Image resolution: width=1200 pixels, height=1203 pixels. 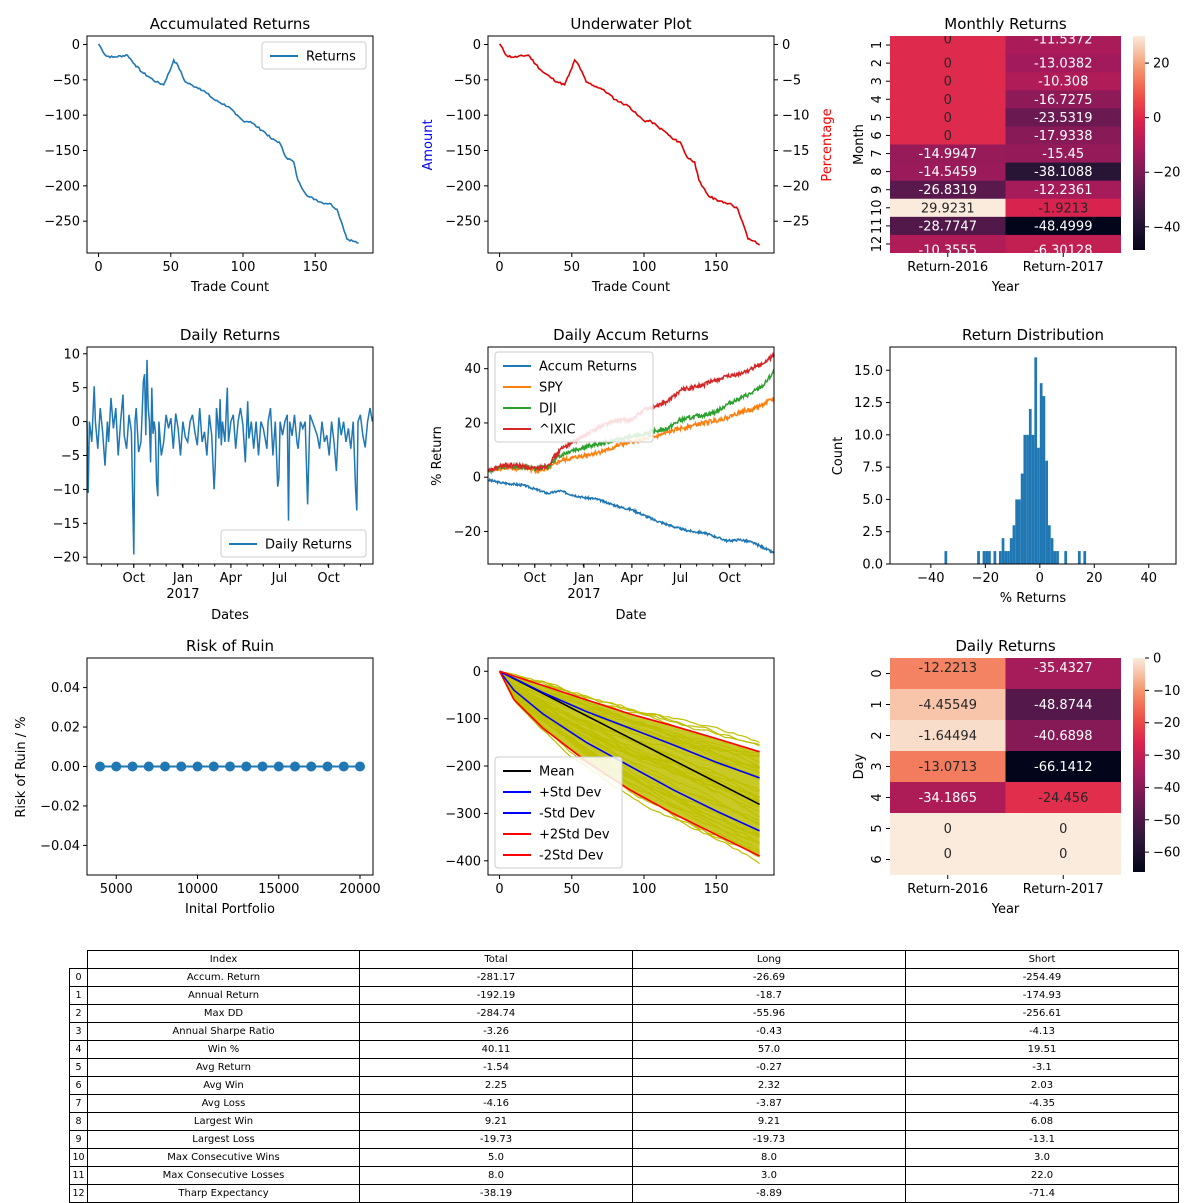 I want to click on y-tick-label: −0.02, so click(x=60, y=806).